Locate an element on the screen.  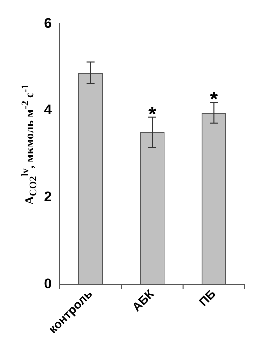
x-tick-label: ПБ is located at coordinates (207, 298).